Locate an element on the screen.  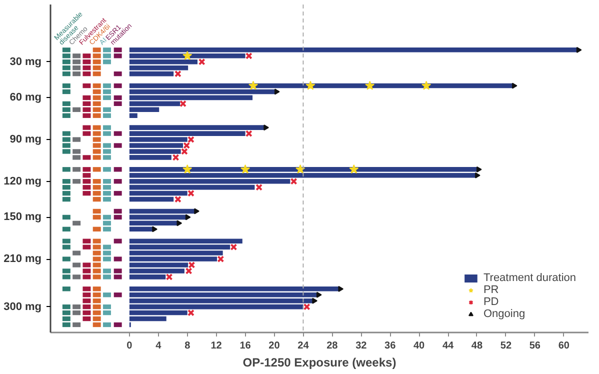
x-tick-label: 28 is located at coordinates (332, 346).